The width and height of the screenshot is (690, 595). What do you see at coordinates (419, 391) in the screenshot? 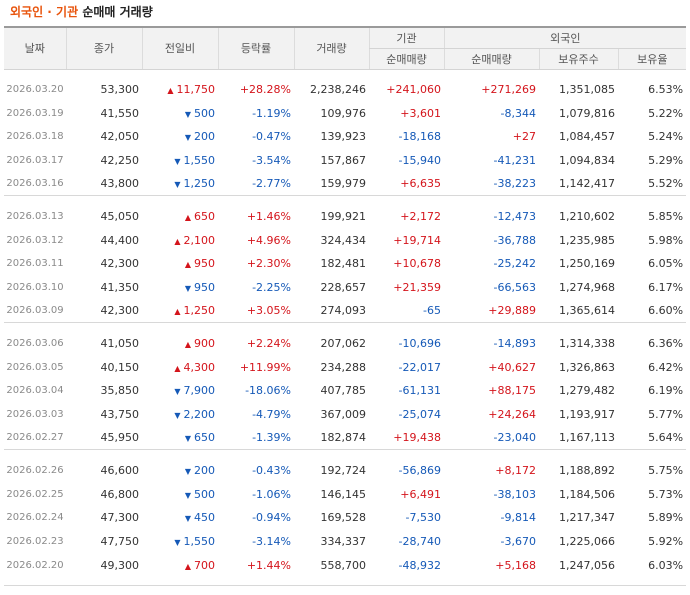
I see `cell-inst-net: -61,131` at bounding box center [419, 391].